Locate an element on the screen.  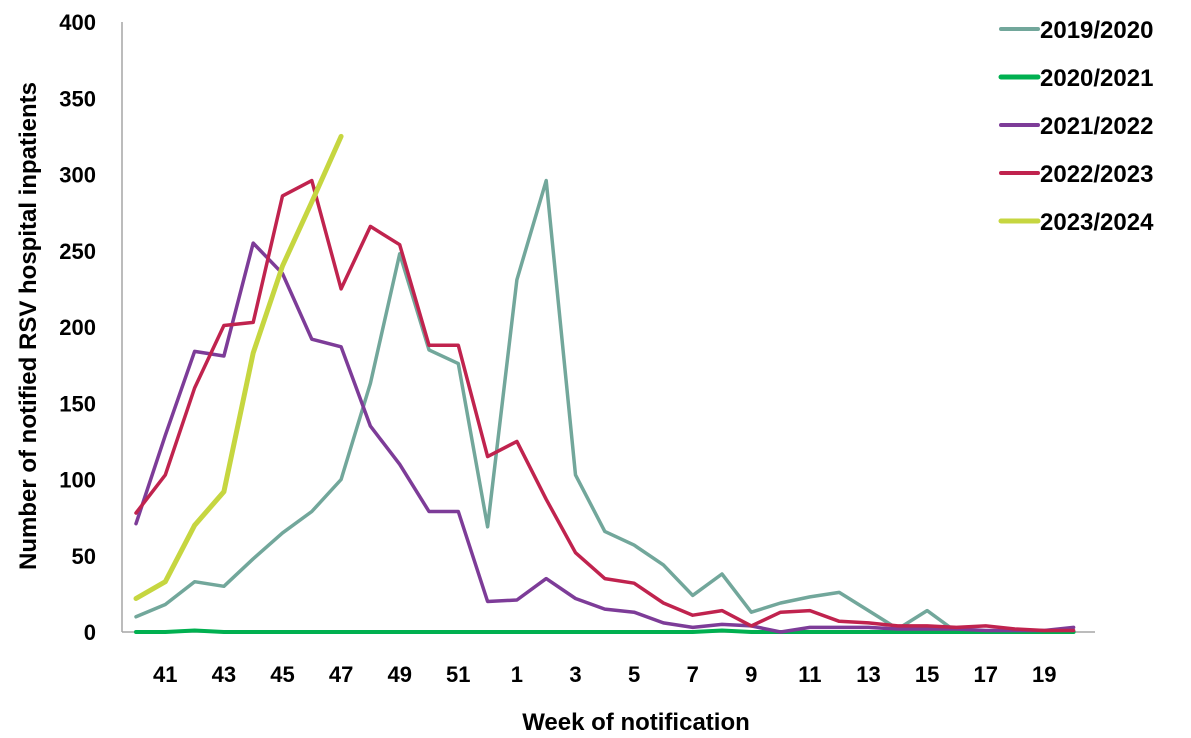
legend-label: 2023/2024 is located at coordinates (1097, 222).